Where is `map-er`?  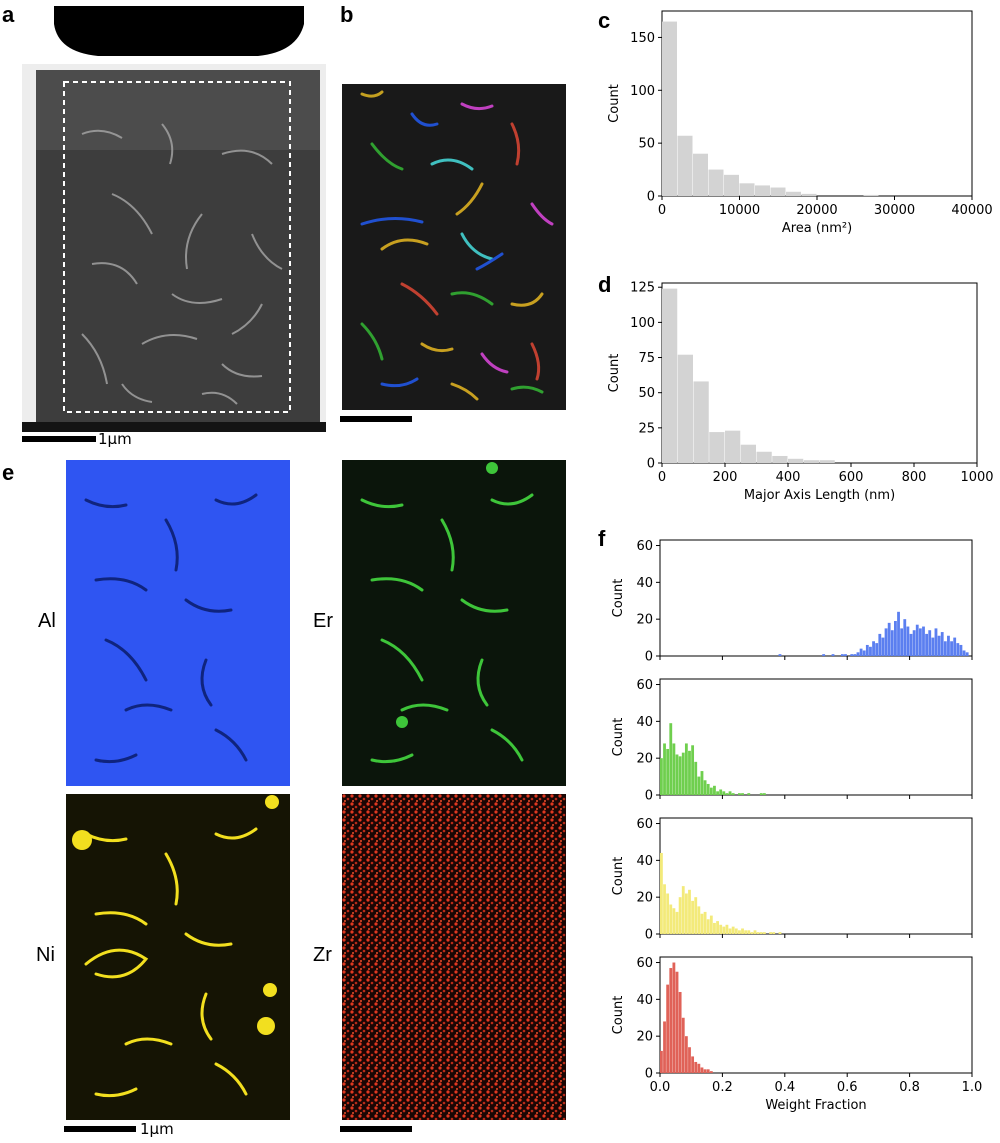 map-er is located at coordinates (454, 623).